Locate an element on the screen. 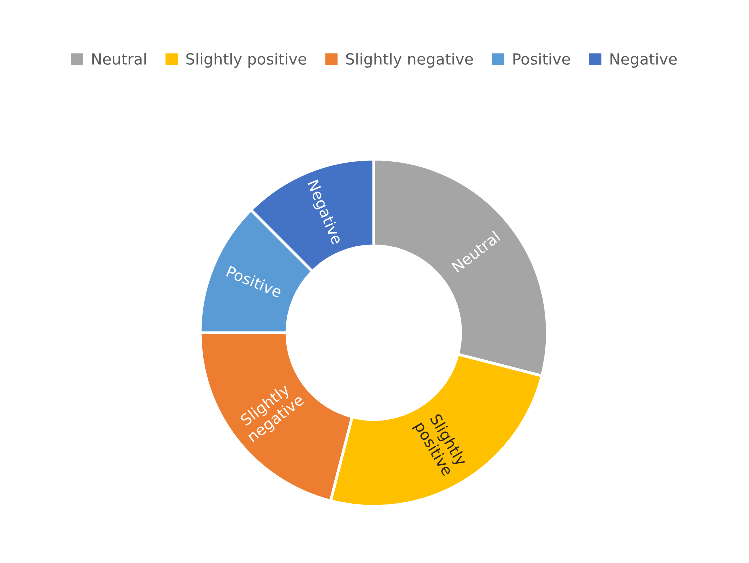  legend-label: Negative is located at coordinates (643, 60).